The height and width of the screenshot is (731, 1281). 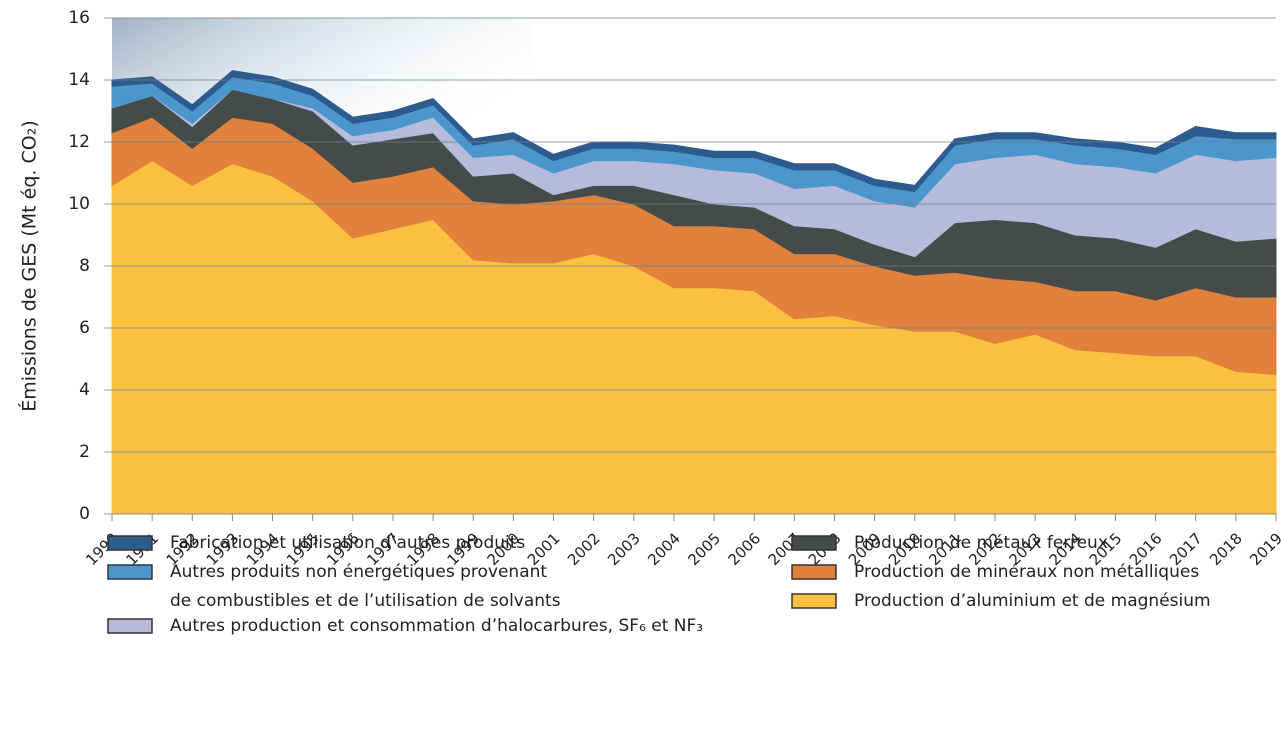 I want to click on y-tick-label: 6, so click(x=84, y=328).